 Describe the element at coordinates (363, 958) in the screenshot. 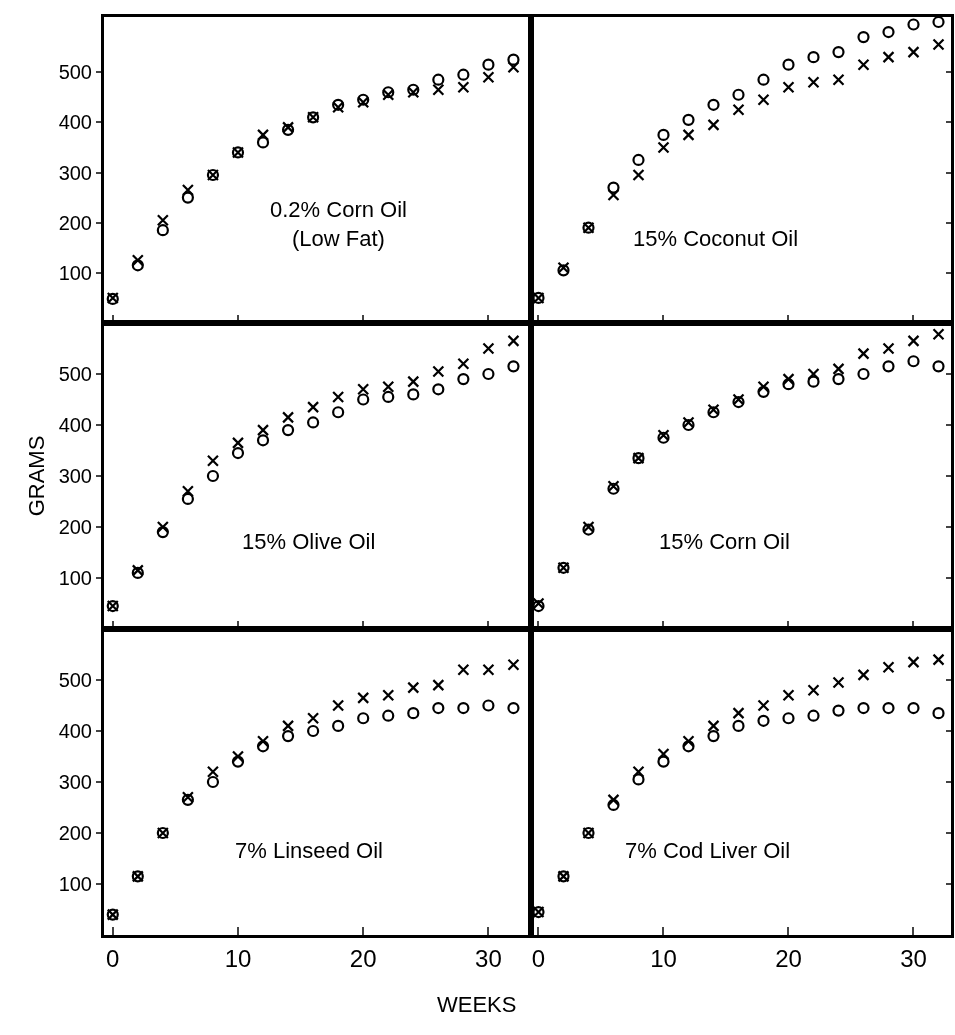

I see `x-tick-label: 20` at that location.